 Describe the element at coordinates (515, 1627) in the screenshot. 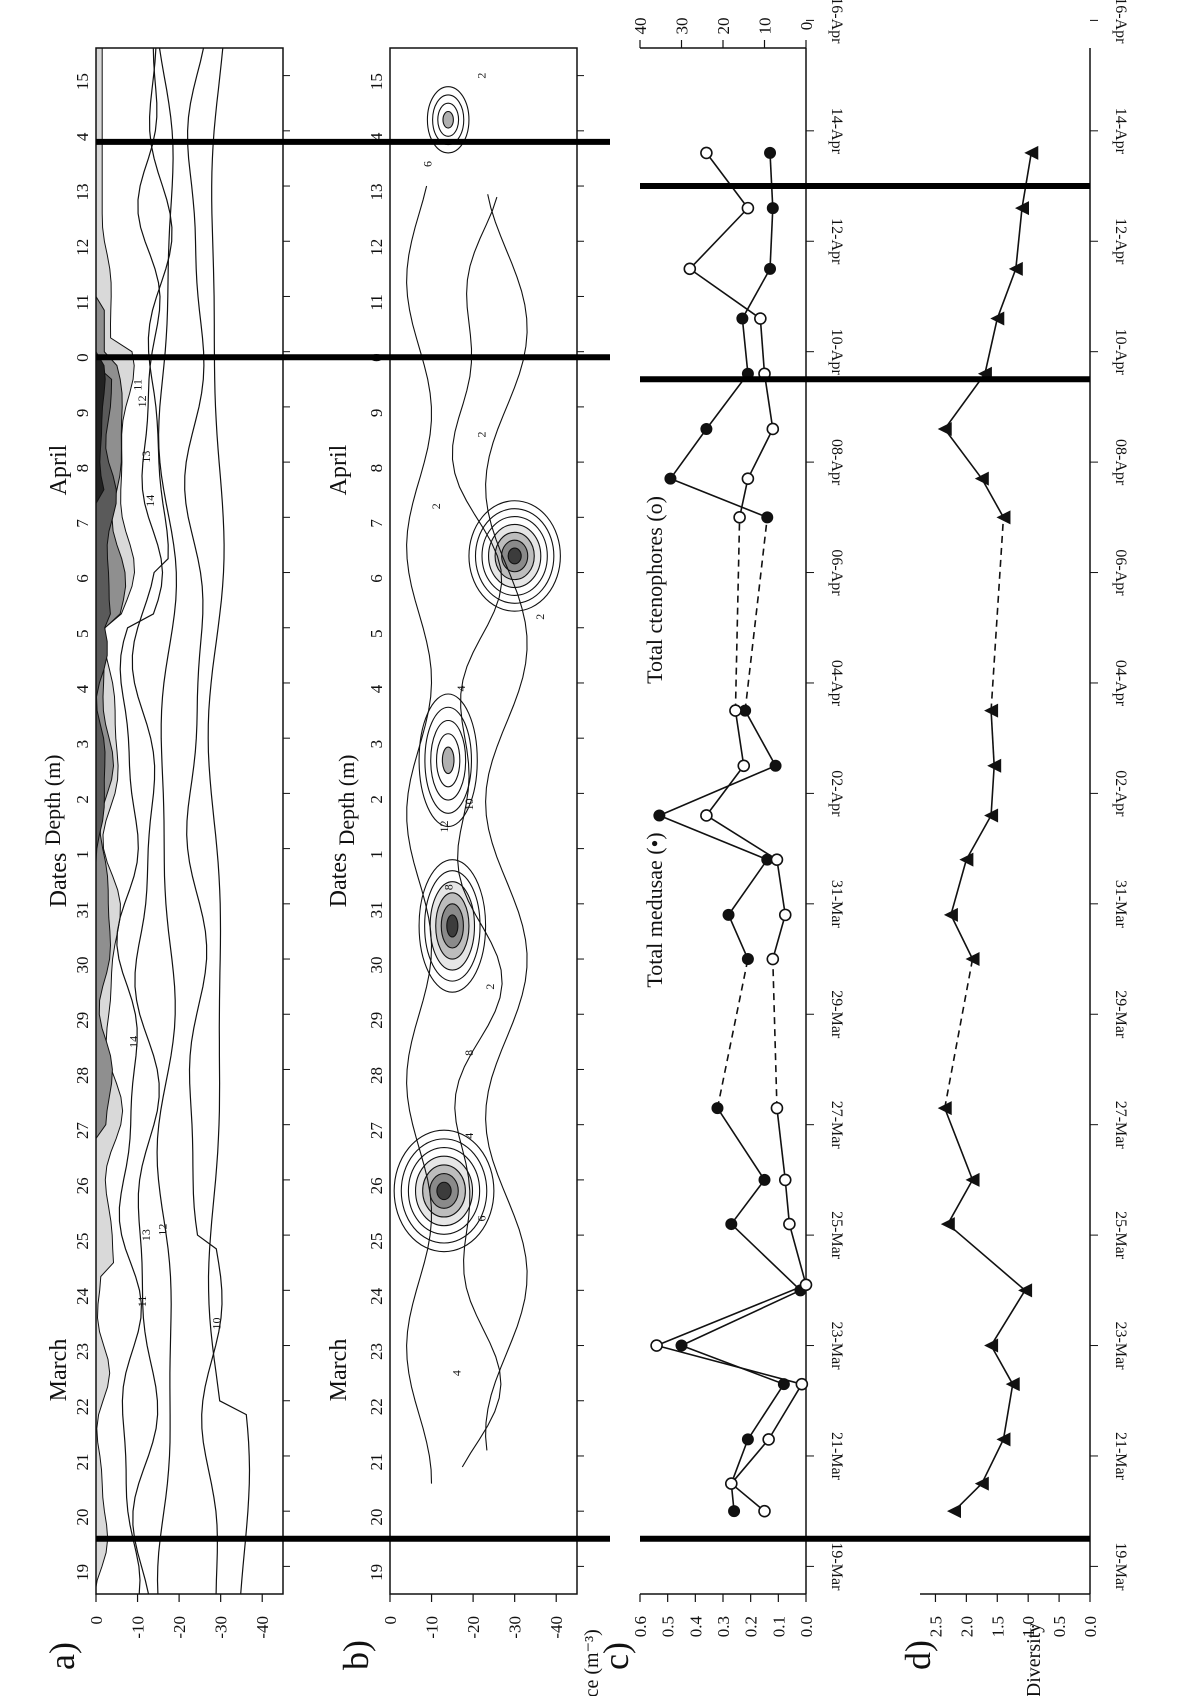

I see `depth-tick-label: -30` at that location.